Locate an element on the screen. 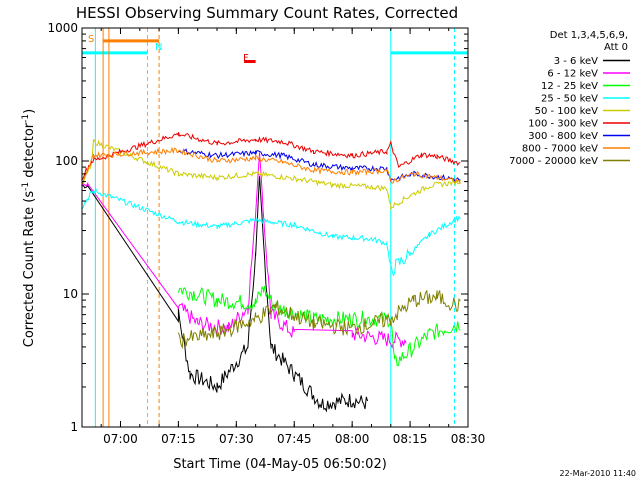 This screenshot has width=640, height=480. legend-label: 12 - 25 keV is located at coordinates (569, 86).